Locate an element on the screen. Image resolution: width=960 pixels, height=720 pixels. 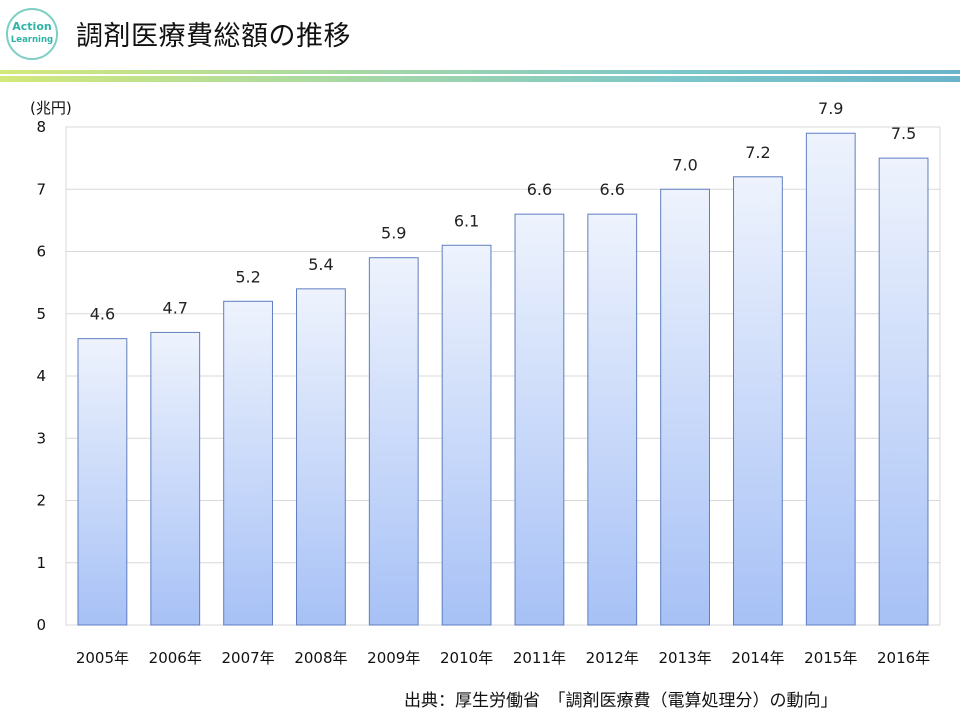
x-tick-label: 2009年 is located at coordinates (393, 658).